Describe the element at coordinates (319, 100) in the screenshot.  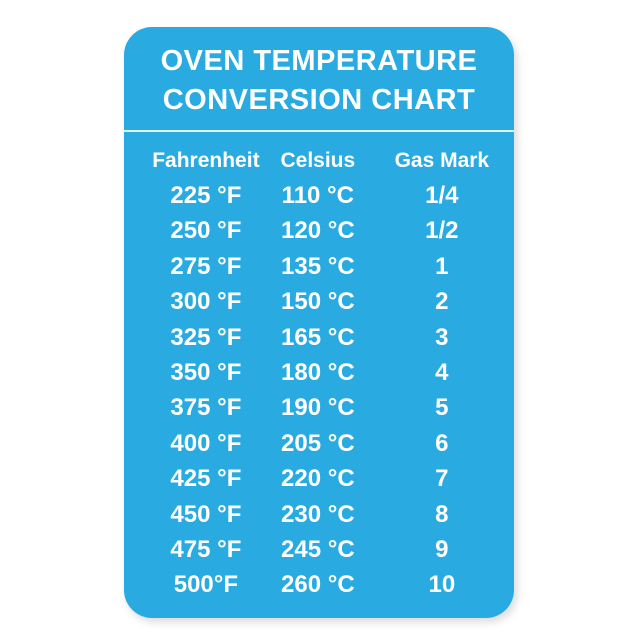
I see `chart-title-line2: CONVERSION CHART` at that location.